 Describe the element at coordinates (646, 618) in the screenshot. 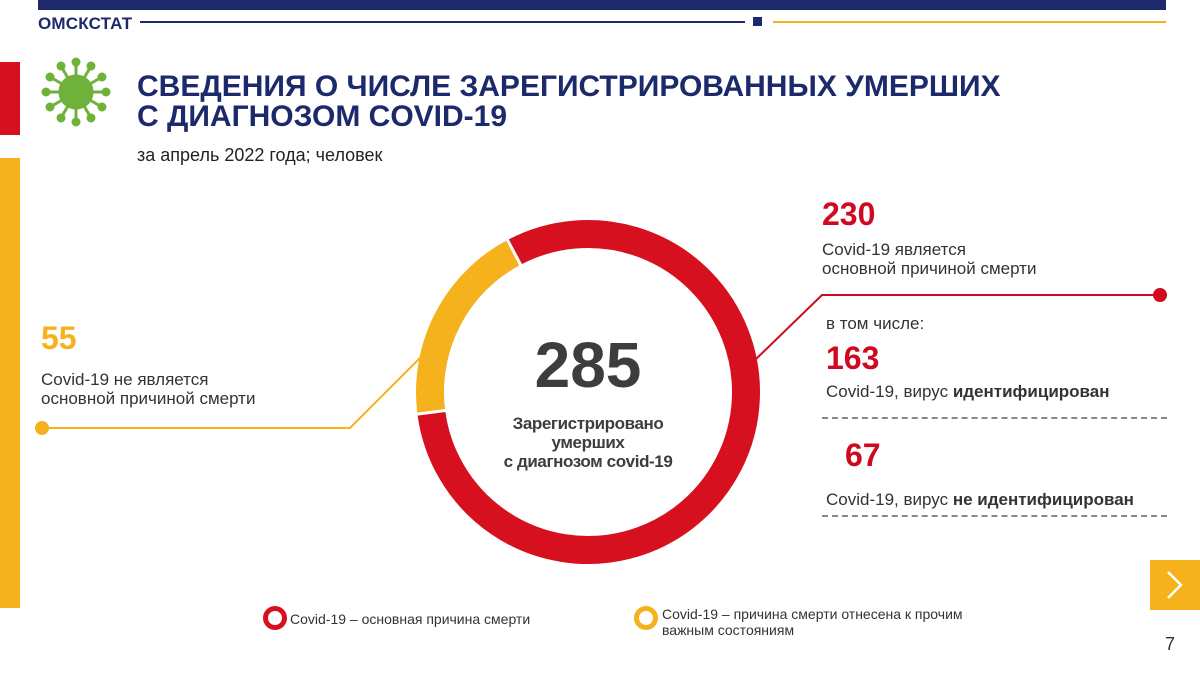

I see `legend-marker-yellow` at that location.